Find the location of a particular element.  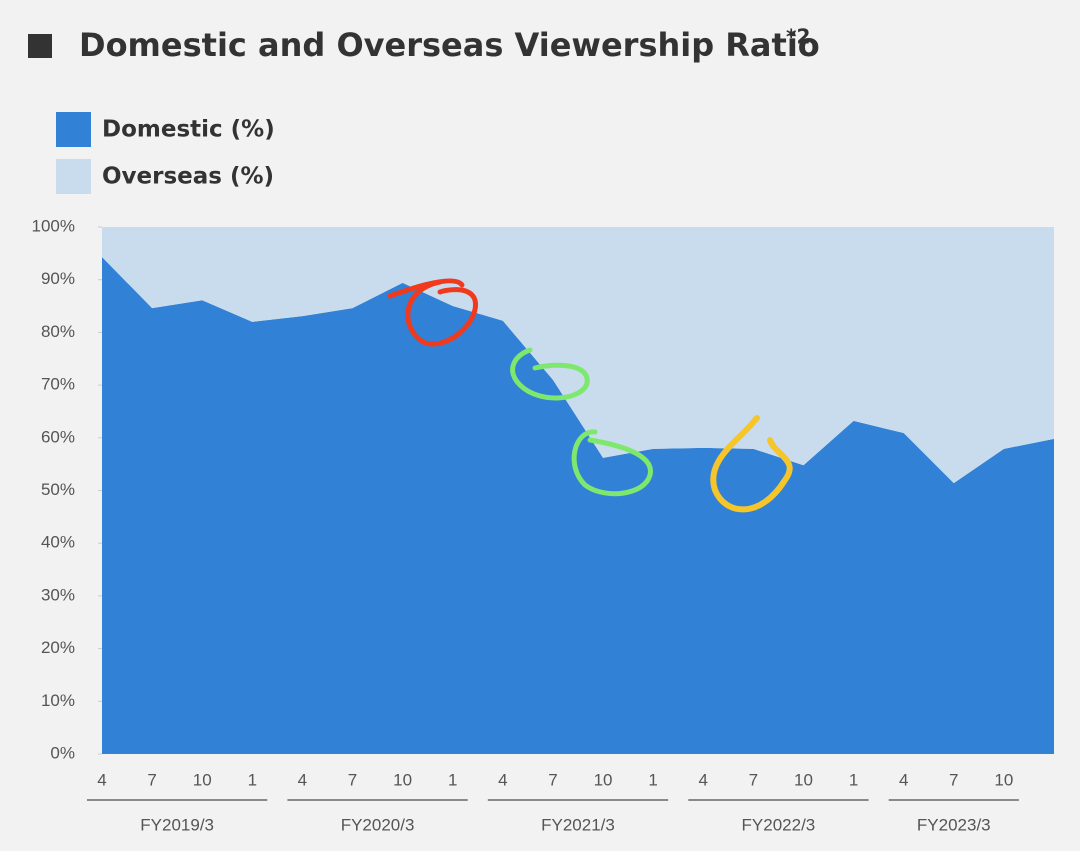

legend-label: Domestic (%) is located at coordinates (188, 130).